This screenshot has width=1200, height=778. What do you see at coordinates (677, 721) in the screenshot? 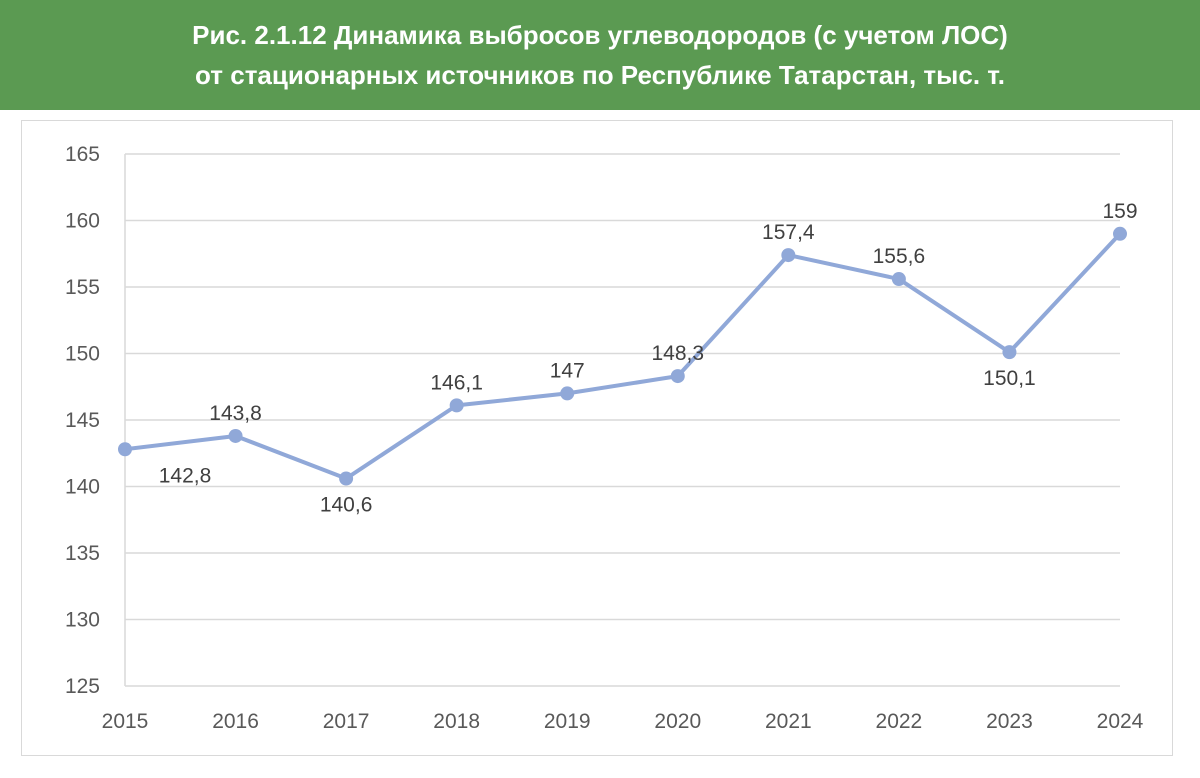
I see `x-tick-label: 2020` at bounding box center [677, 721].